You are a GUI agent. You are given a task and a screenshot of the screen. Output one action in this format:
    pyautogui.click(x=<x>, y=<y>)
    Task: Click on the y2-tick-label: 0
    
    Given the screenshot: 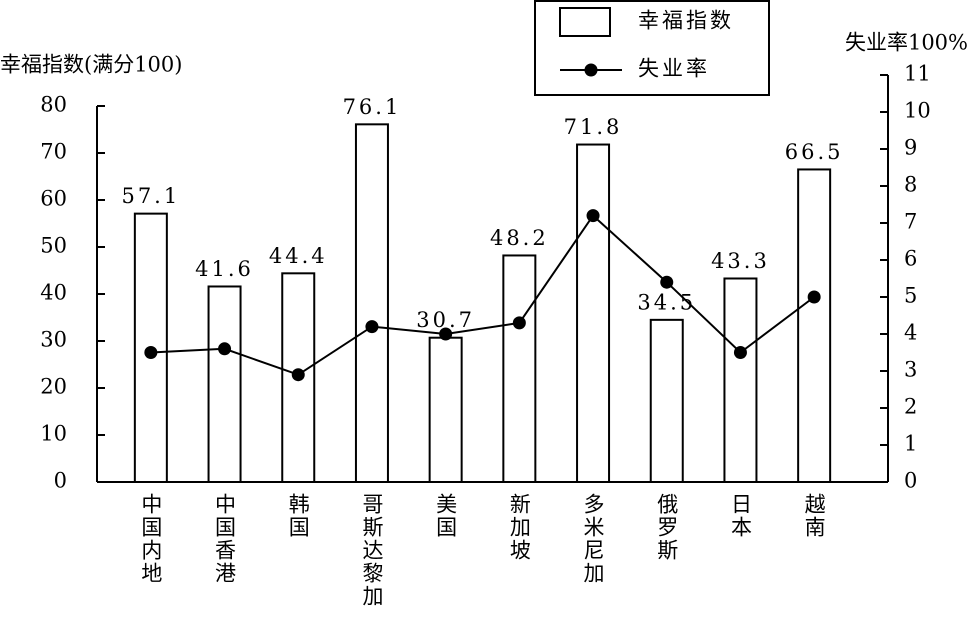 What is the action you would take?
    pyautogui.click(x=910, y=481)
    